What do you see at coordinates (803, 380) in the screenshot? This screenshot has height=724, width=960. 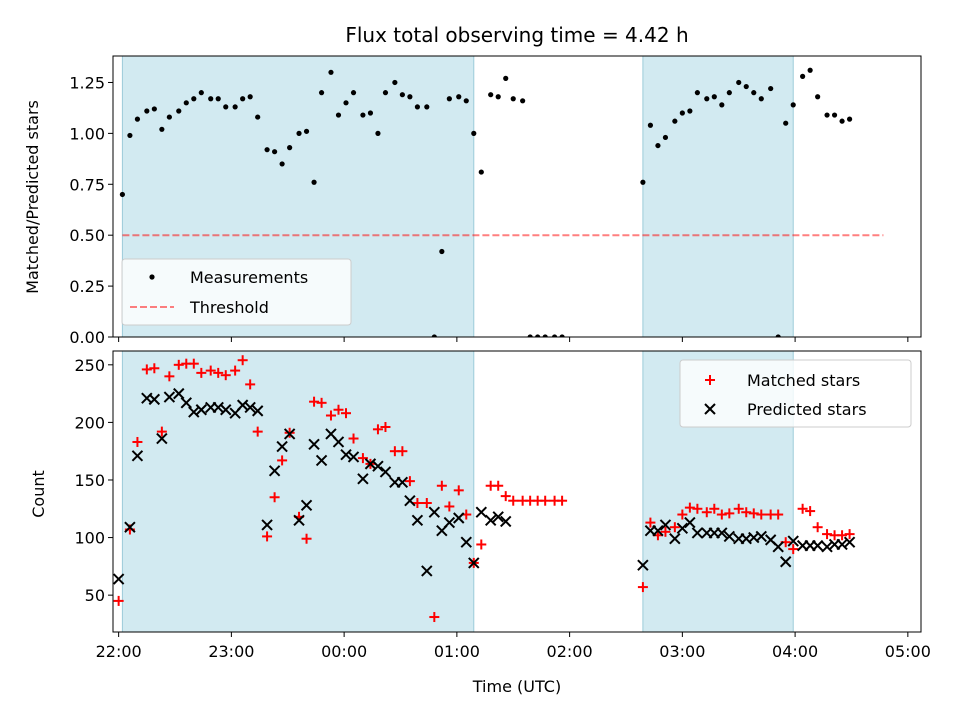 I see `legend-matched-label: Matched stars` at bounding box center [803, 380].